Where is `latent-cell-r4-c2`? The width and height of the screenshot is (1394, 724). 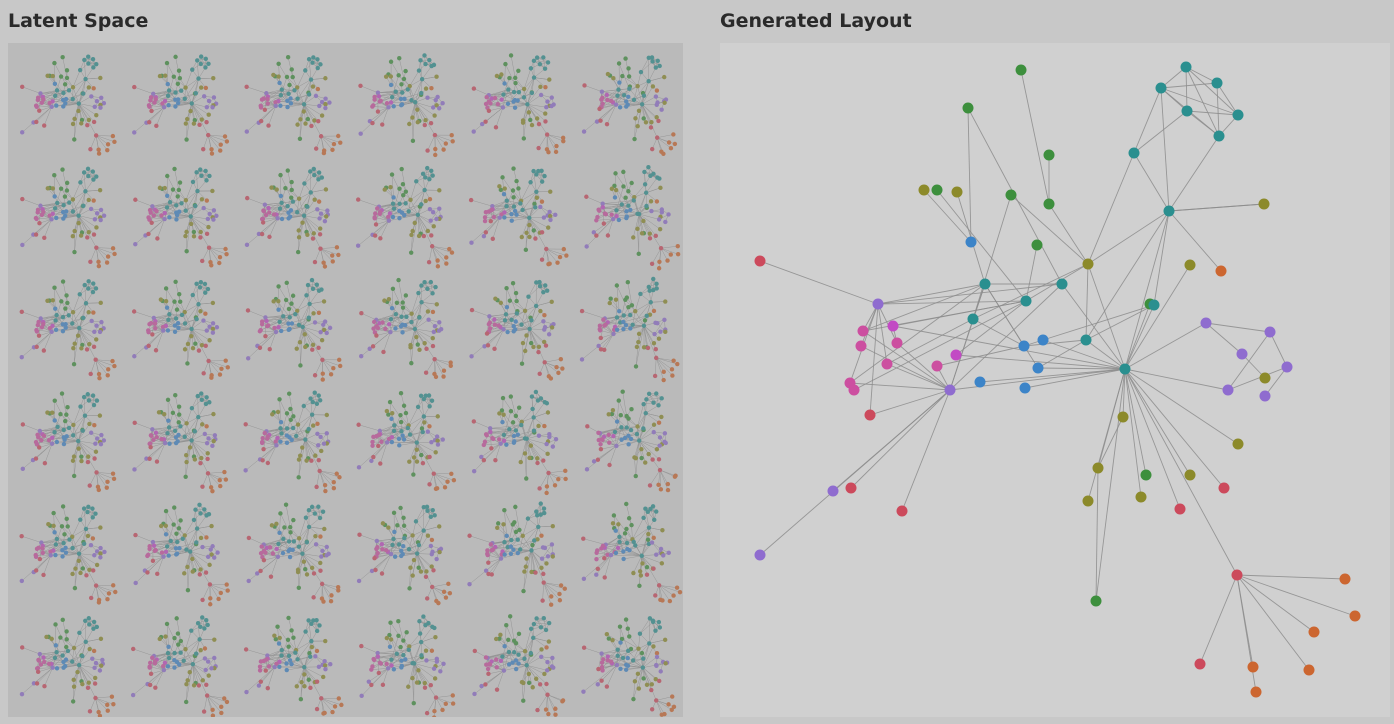
latent-cell-r4-c2 is located at coordinates (177, 437).